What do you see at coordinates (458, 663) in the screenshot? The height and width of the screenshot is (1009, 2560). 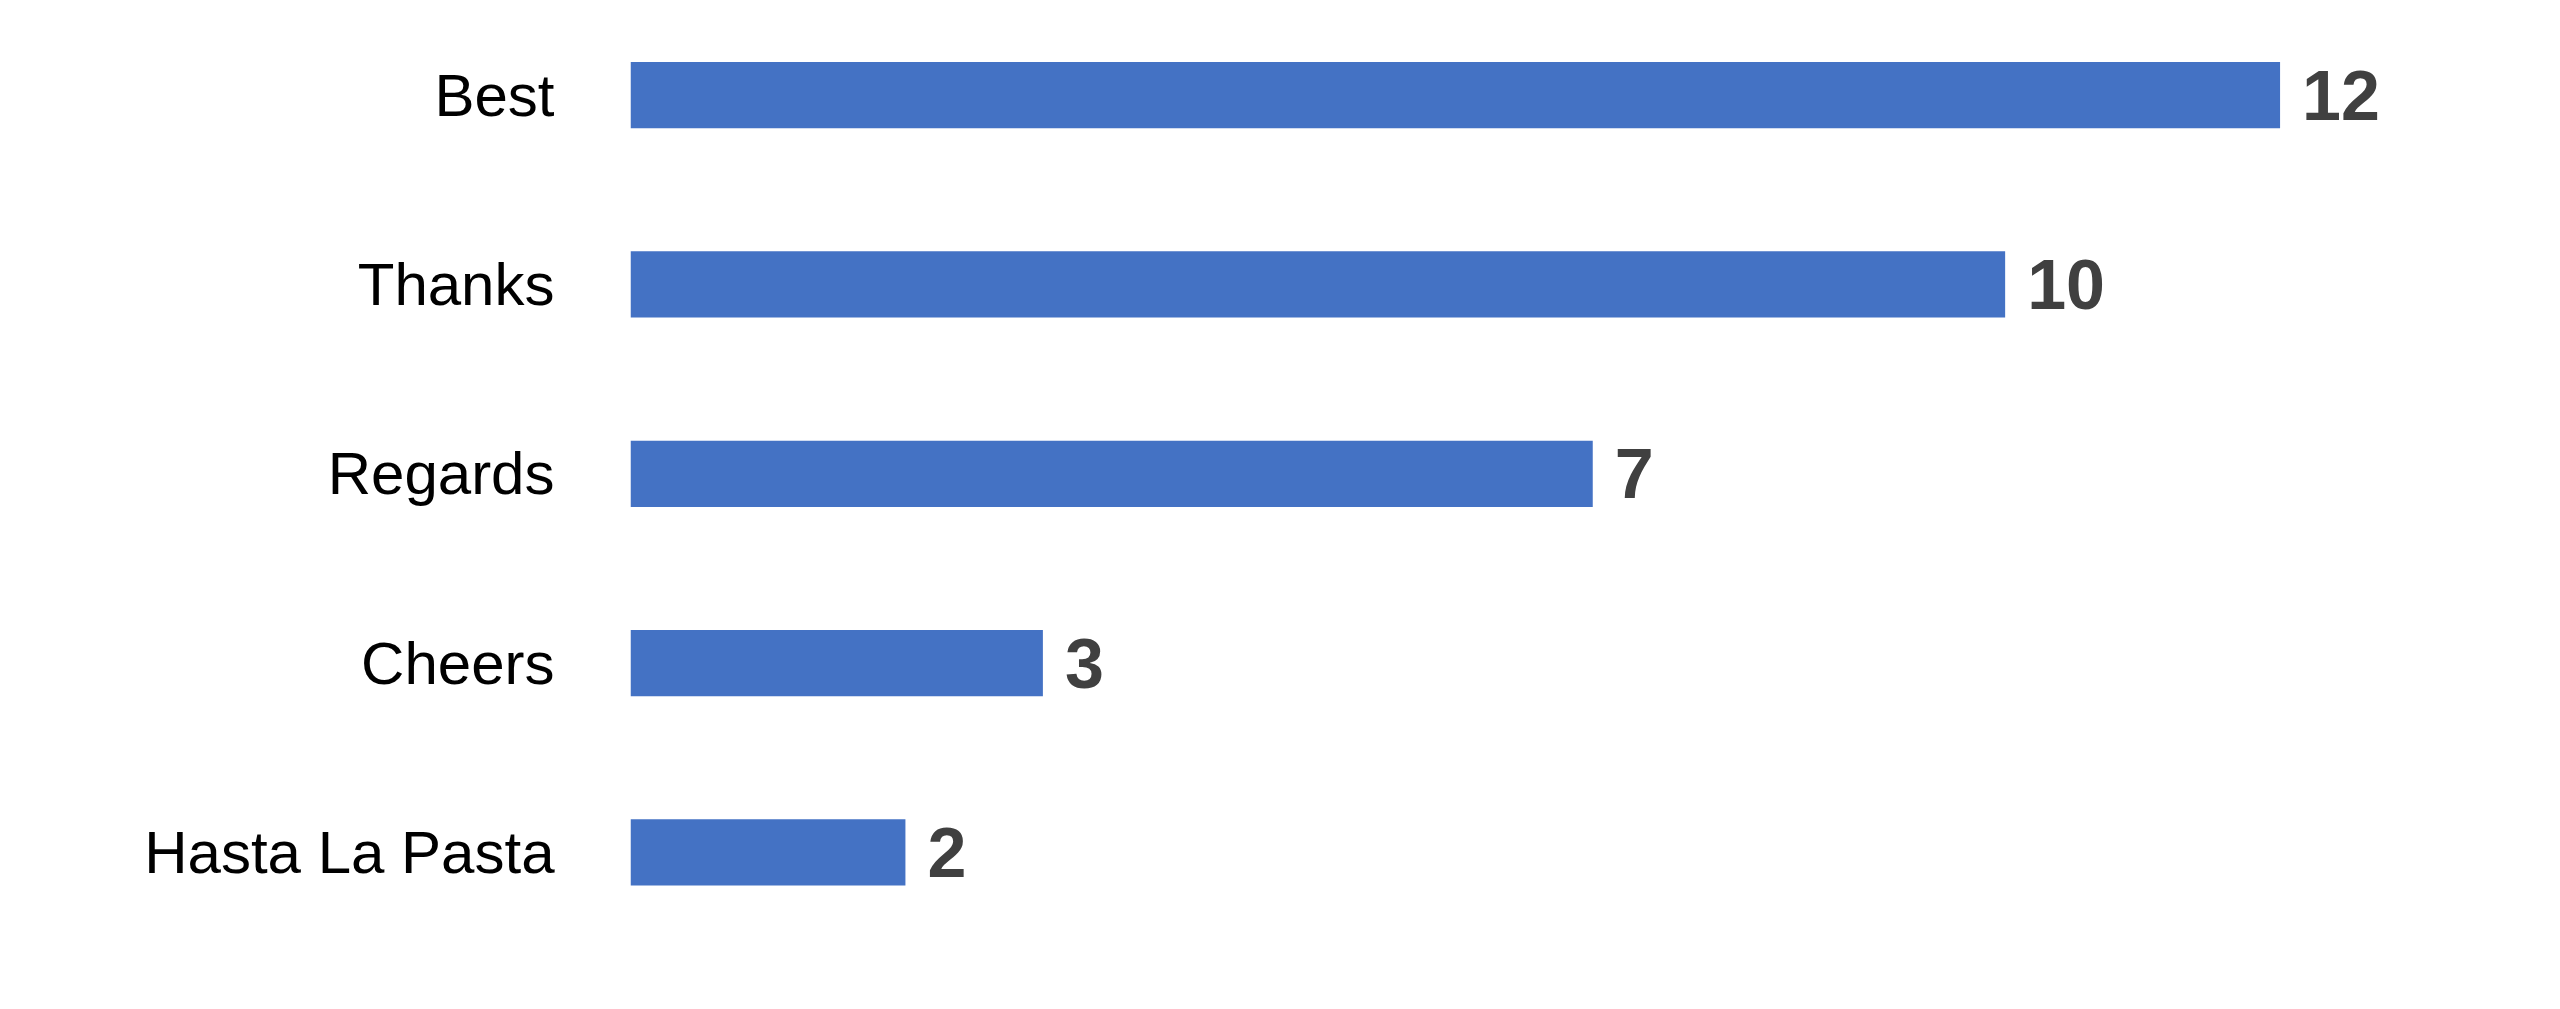 I see `y-tick-label: Cheers` at bounding box center [458, 663].